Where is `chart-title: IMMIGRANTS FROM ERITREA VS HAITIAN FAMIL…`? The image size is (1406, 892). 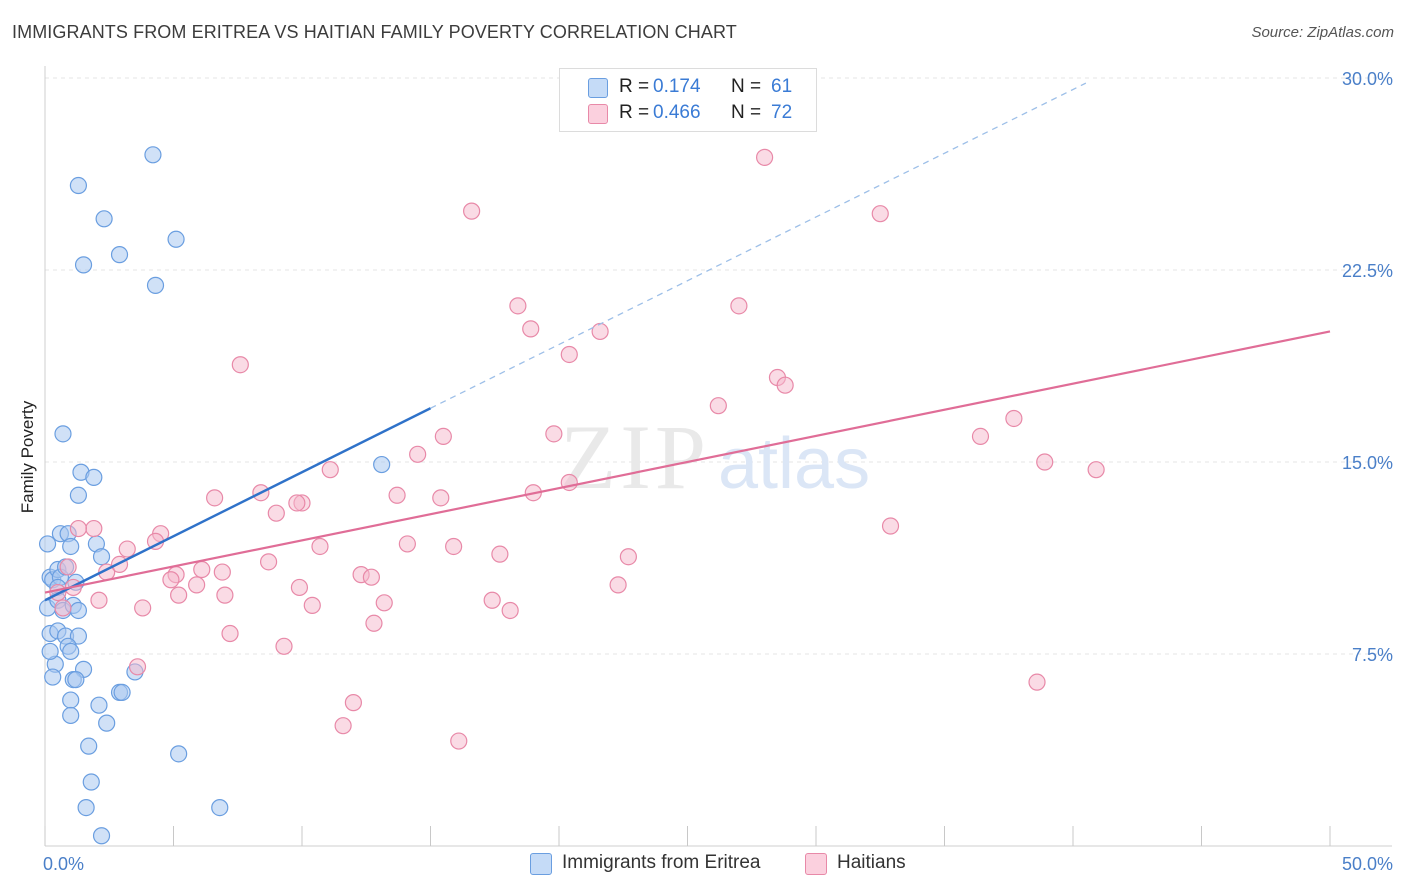
chart-title: IMMIGRANTS FROM ERITREA VS HAITIAN FAMIL… is located at coordinates (374, 32).